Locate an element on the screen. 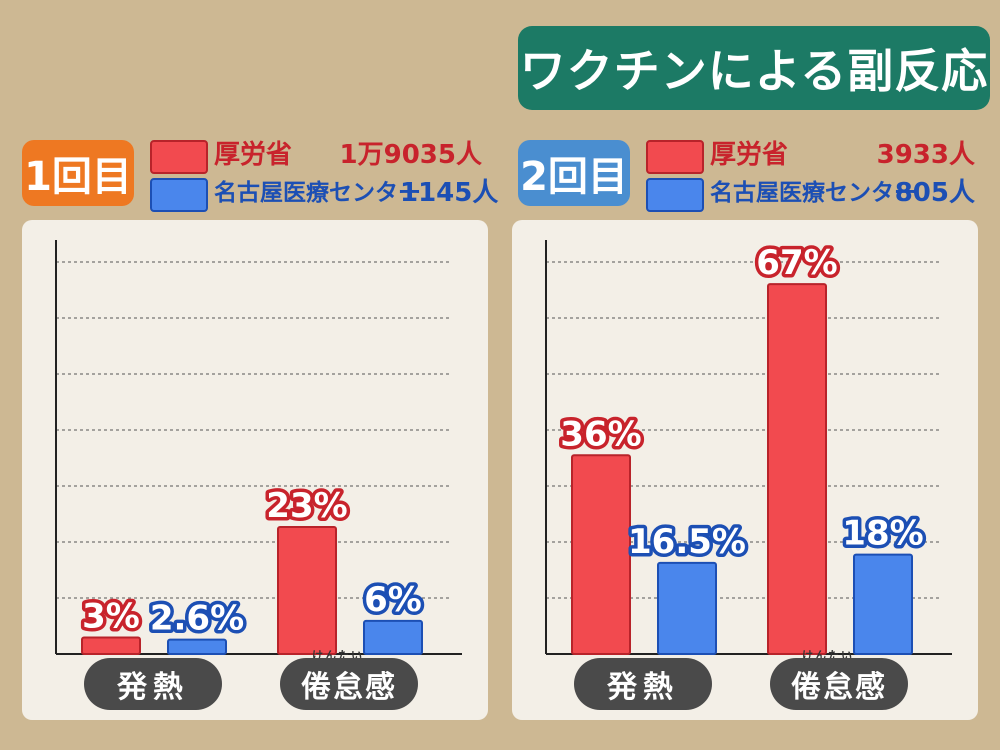 The height and width of the screenshot is (750, 1000). data-label-nagoya-fatigue: 18% is located at coordinates (882, 534).